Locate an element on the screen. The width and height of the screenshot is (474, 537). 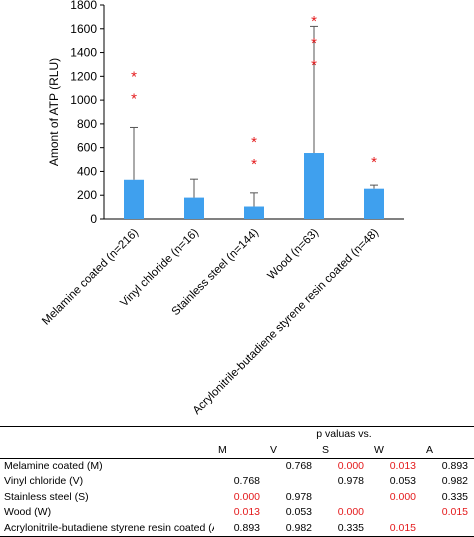
column-header: M is located at coordinates (240, 450).